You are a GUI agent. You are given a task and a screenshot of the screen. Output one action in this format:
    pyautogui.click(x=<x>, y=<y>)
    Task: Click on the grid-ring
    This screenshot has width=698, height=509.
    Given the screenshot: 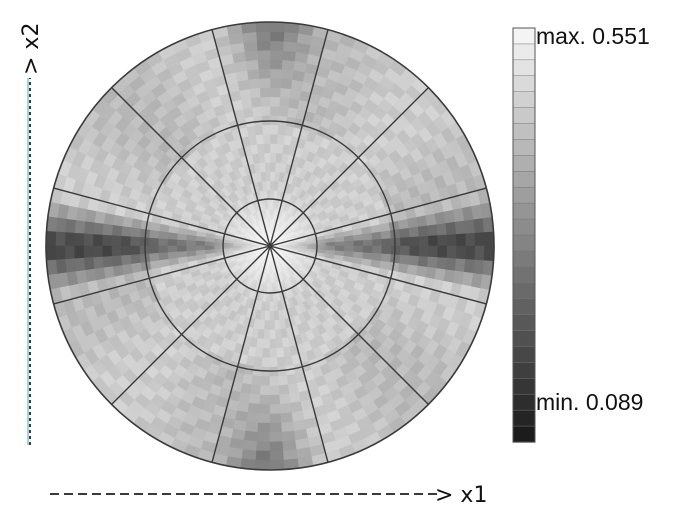 What is the action you would take?
    pyautogui.click(x=270, y=246)
    